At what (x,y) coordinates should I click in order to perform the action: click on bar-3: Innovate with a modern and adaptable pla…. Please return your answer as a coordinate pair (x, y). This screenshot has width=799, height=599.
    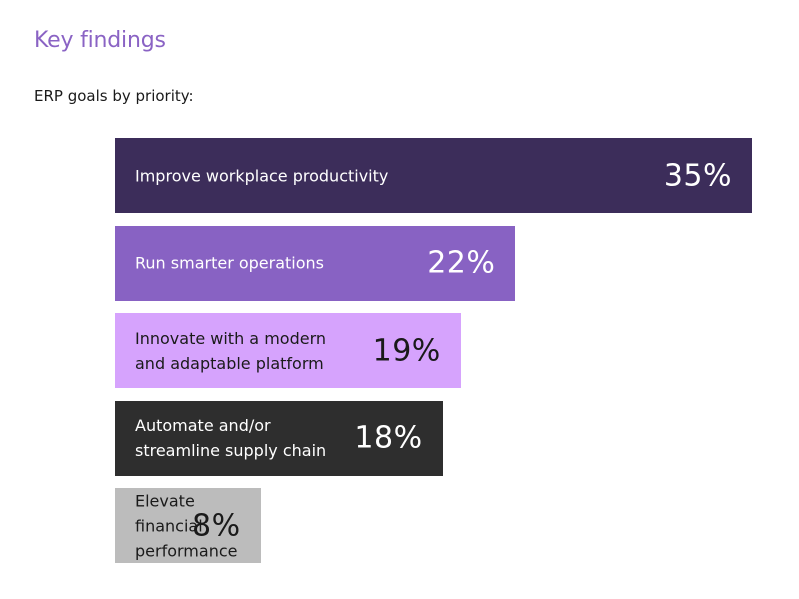
    Looking at the image, I should click on (288, 350).